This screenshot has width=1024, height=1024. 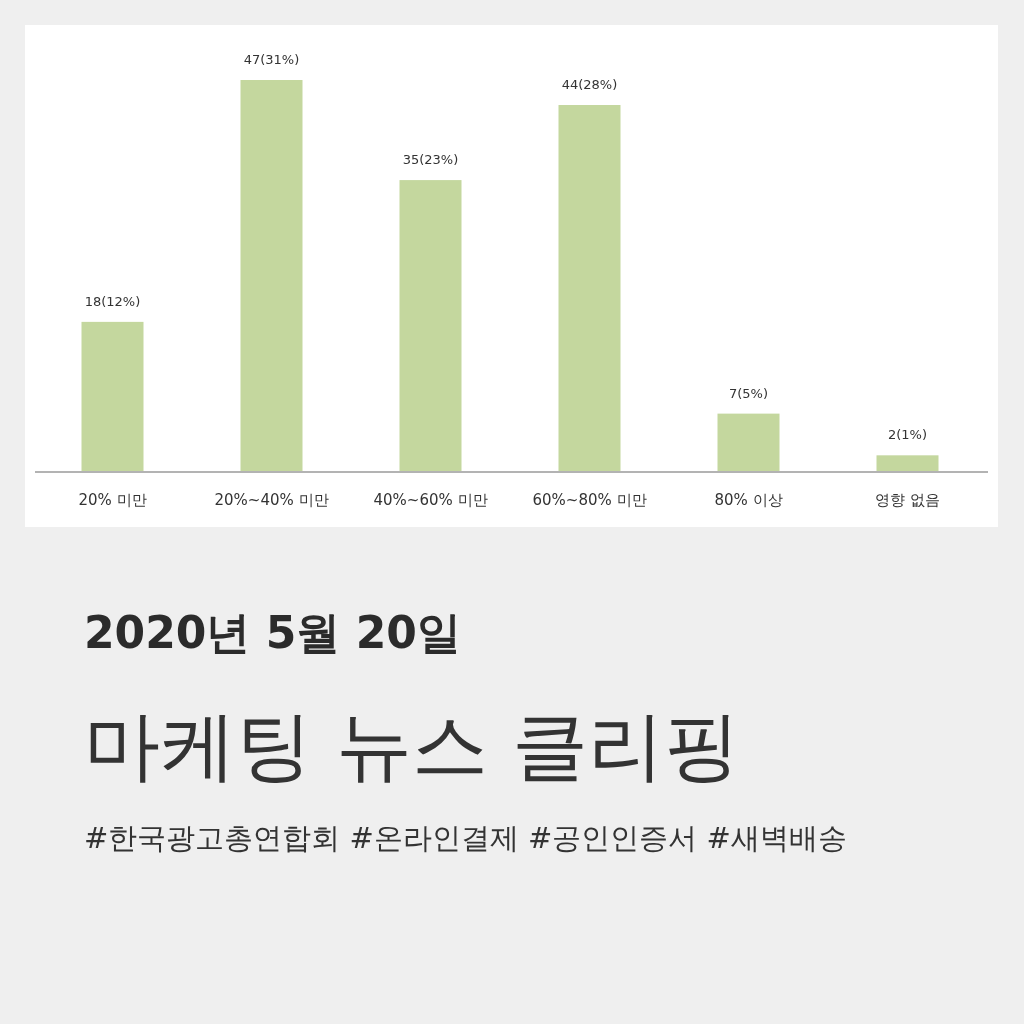 What do you see at coordinates (589, 500) in the screenshot?
I see `x-tick-label: 60%~80% 미만` at bounding box center [589, 500].